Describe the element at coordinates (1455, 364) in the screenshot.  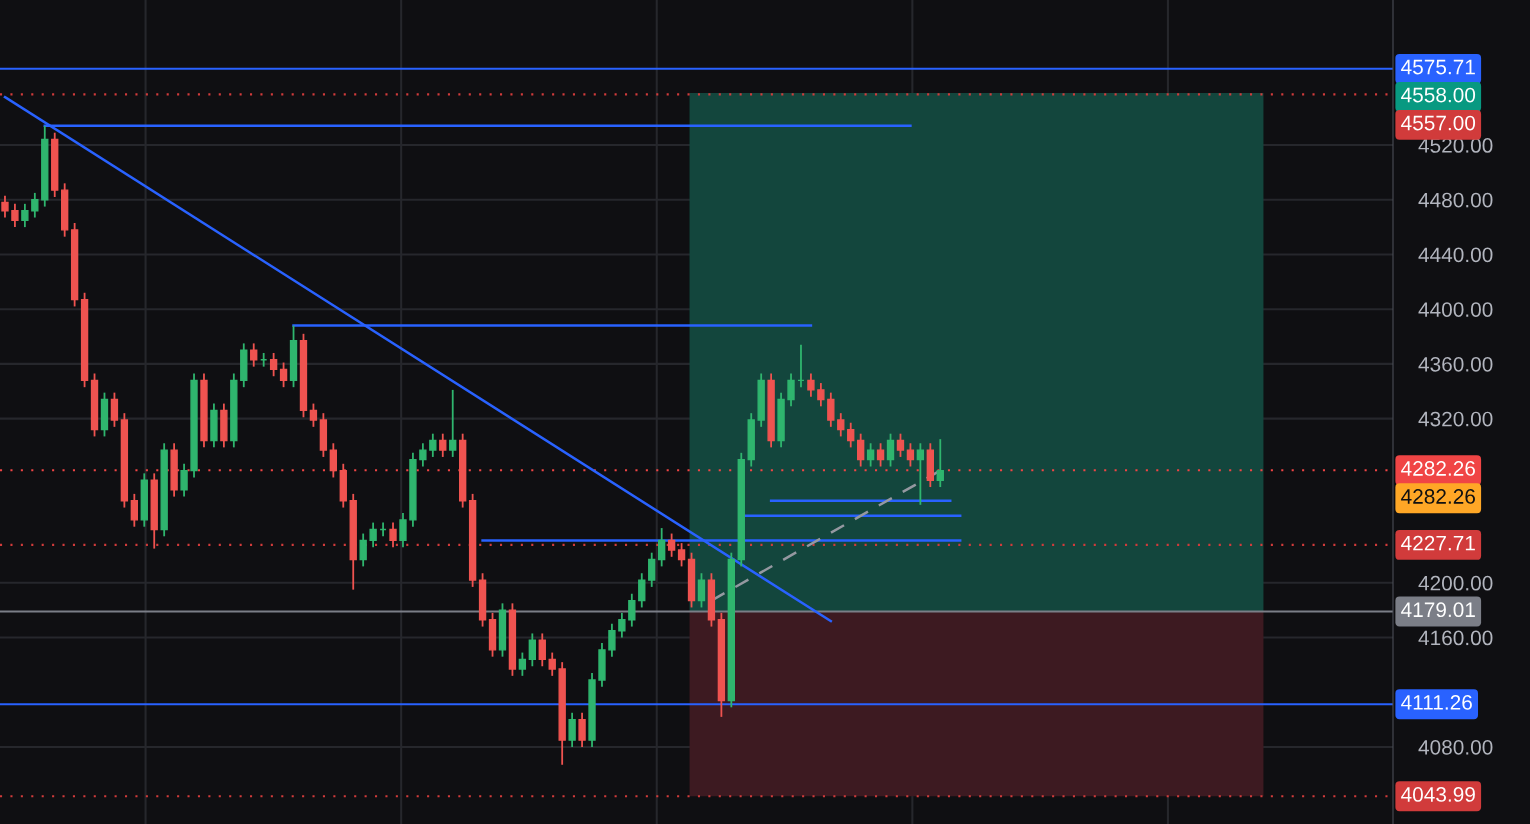
I see `y-tick-label: 4360.00` at that location.